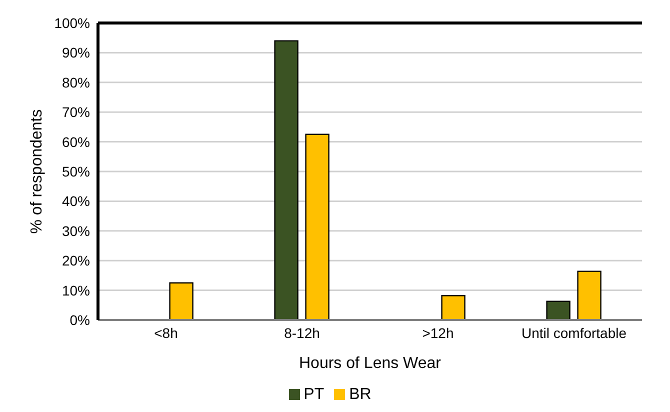 Image resolution: width=670 pixels, height=412 pixels. Describe the element at coordinates (76, 142) in the screenshot. I see `y-tick-label: 60%` at that location.